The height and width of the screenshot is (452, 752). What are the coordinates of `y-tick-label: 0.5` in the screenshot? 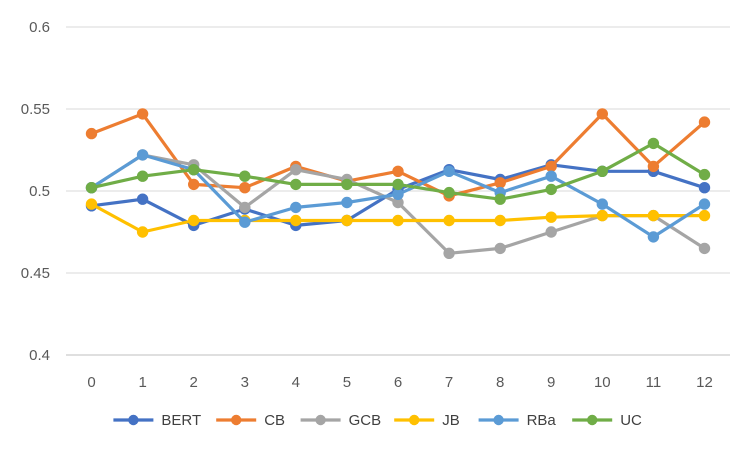 It's located at (39, 191).